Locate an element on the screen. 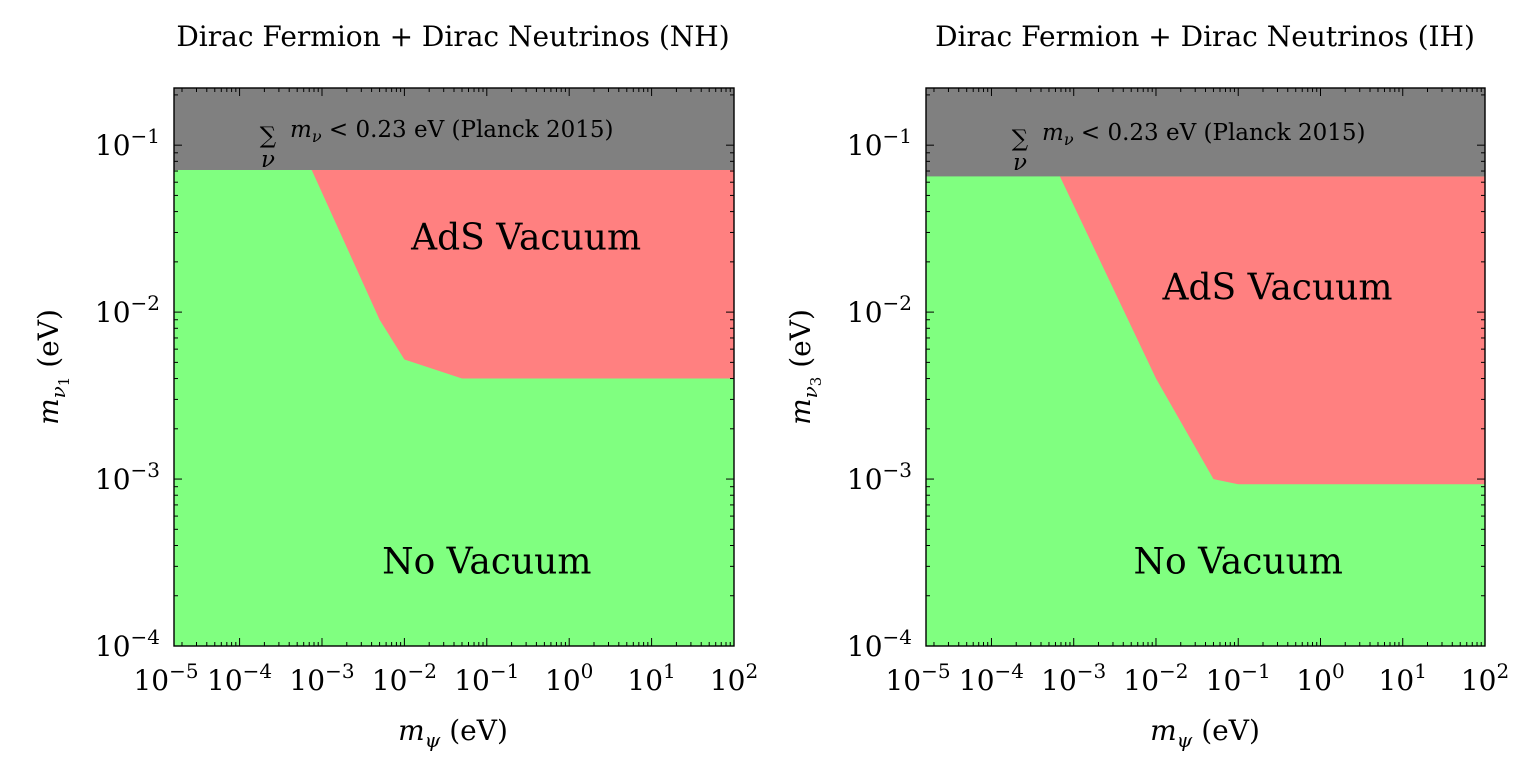  y-axis-label: mν3 (eV) is located at coordinates (804, 367).